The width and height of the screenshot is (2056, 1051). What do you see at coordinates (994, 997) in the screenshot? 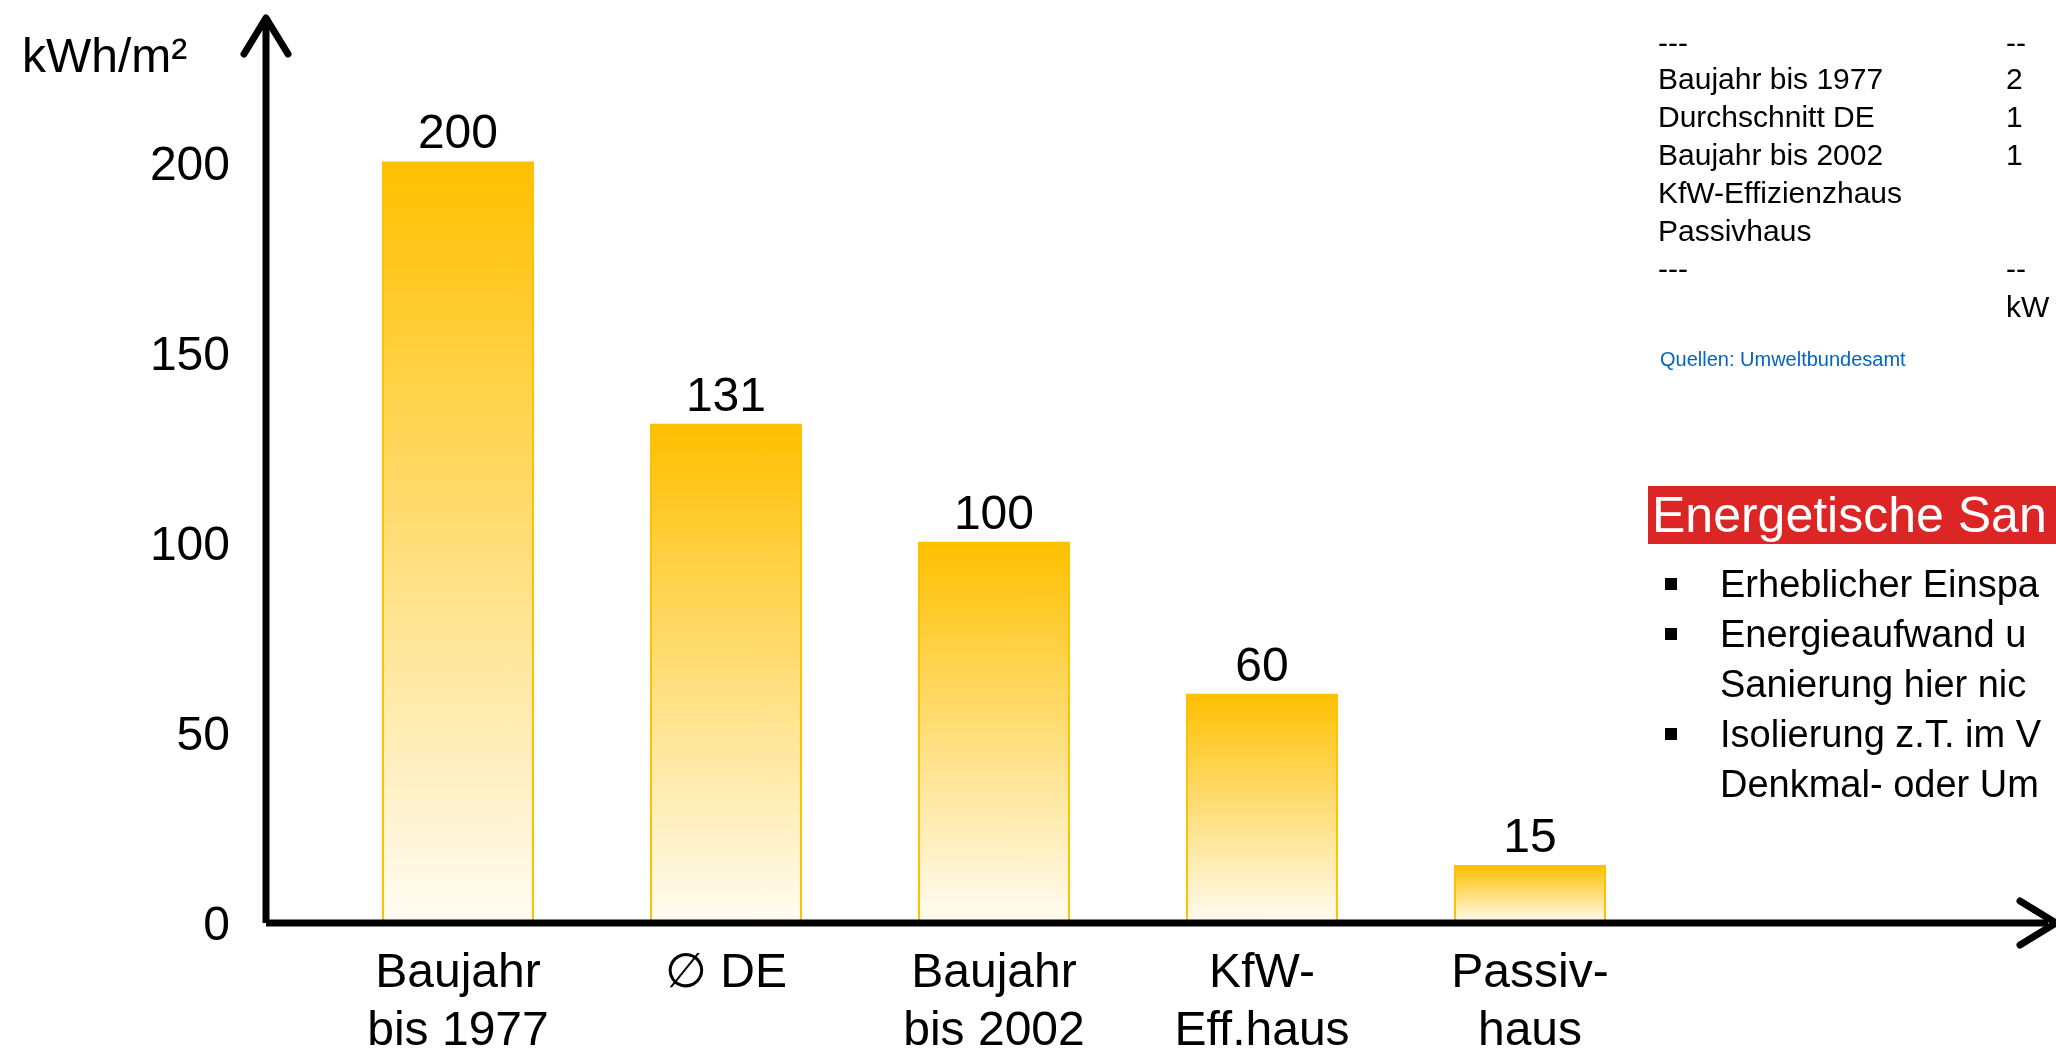
I see `x-tick-label: Baujahr bis 2002` at bounding box center [994, 997].